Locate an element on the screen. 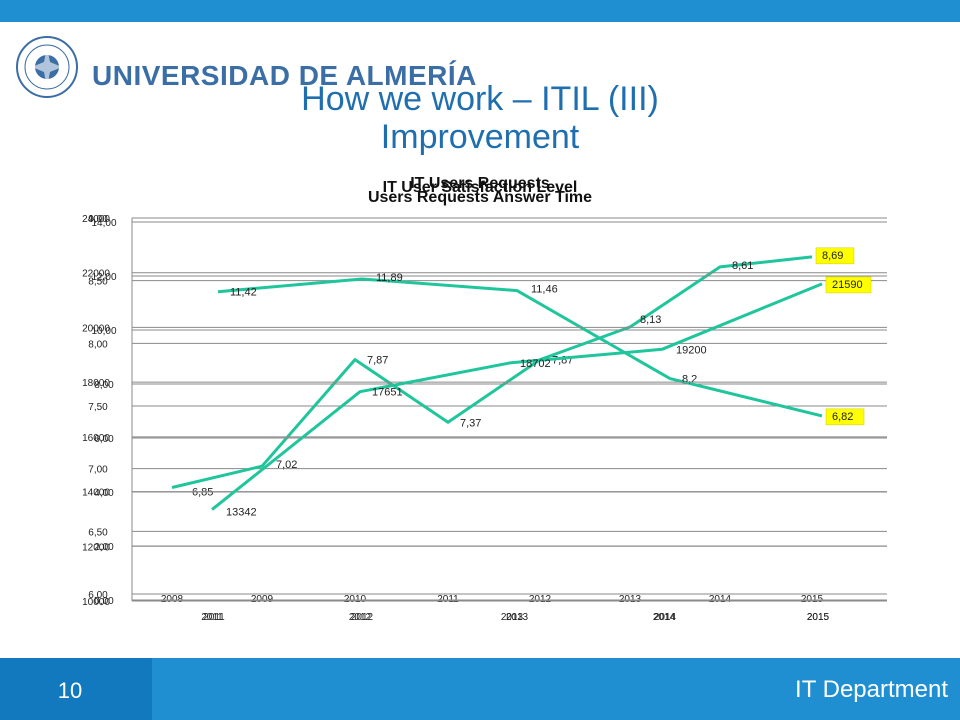 Image resolution: width=960 pixels, height=720 pixels. y-tick-label-c1: 0,00 is located at coordinates (104, 601).